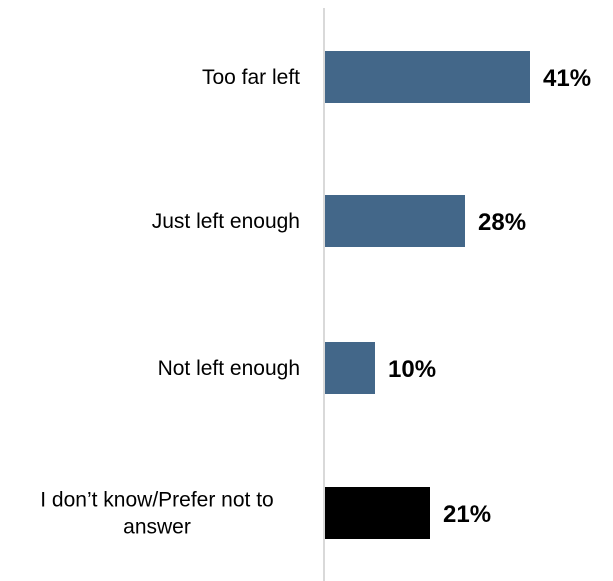 The height and width of the screenshot is (581, 613). What do you see at coordinates (502, 222) in the screenshot?
I see `value-label-1: 28%` at bounding box center [502, 222].